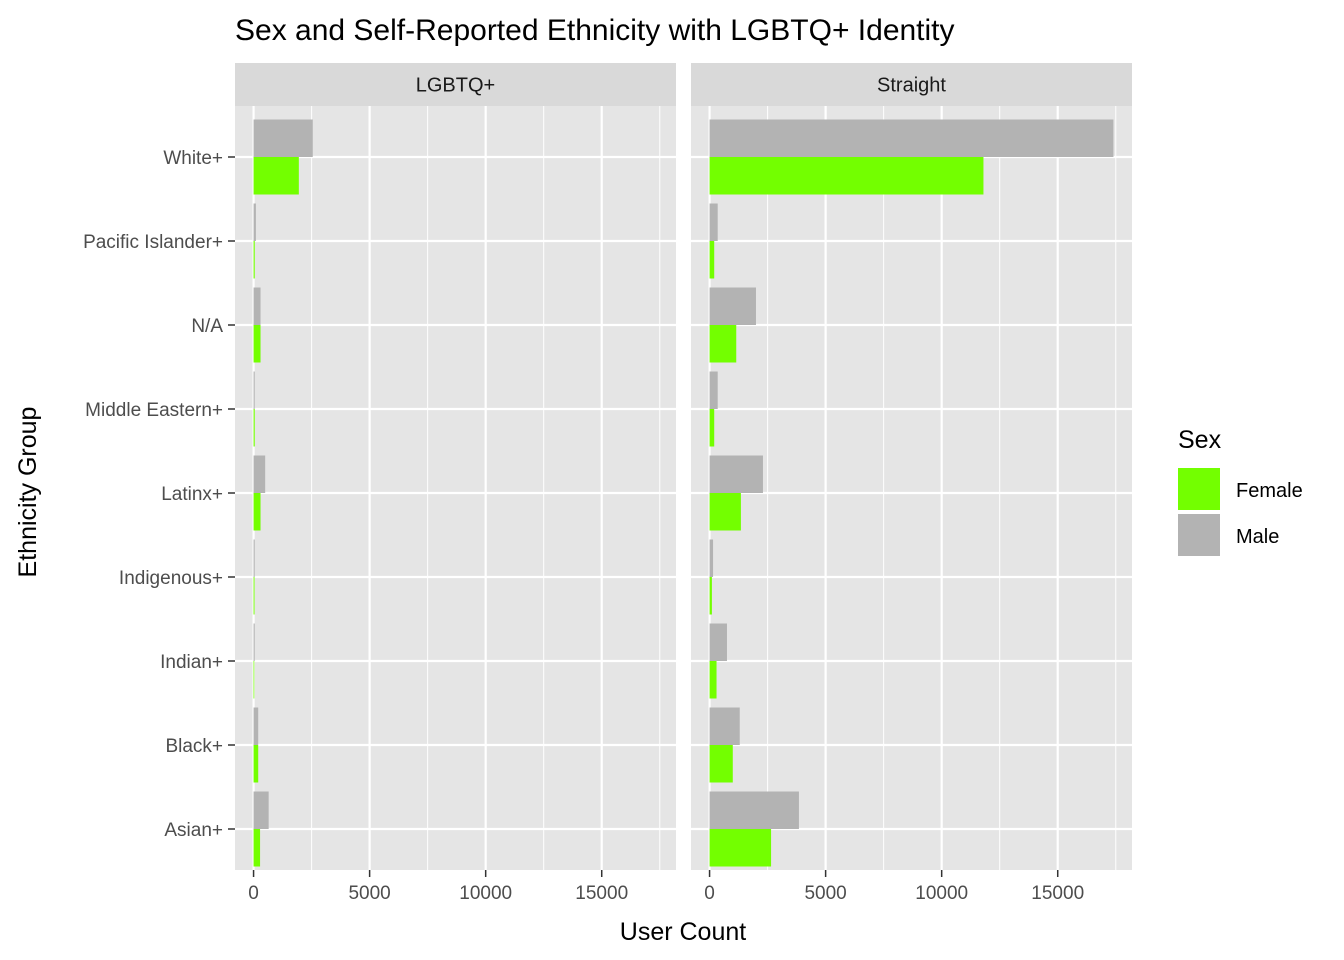 The height and width of the screenshot is (960, 1344). Describe the element at coordinates (192, 494) in the screenshot. I see `y-tick-label: Latinx+` at that location.